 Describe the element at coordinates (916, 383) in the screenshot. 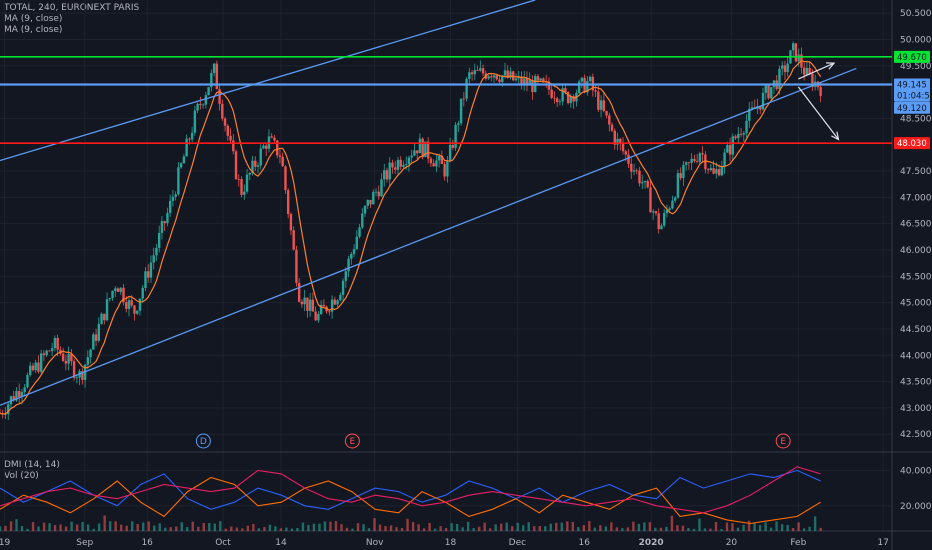

I see `price-tick-label: 43.500` at that location.